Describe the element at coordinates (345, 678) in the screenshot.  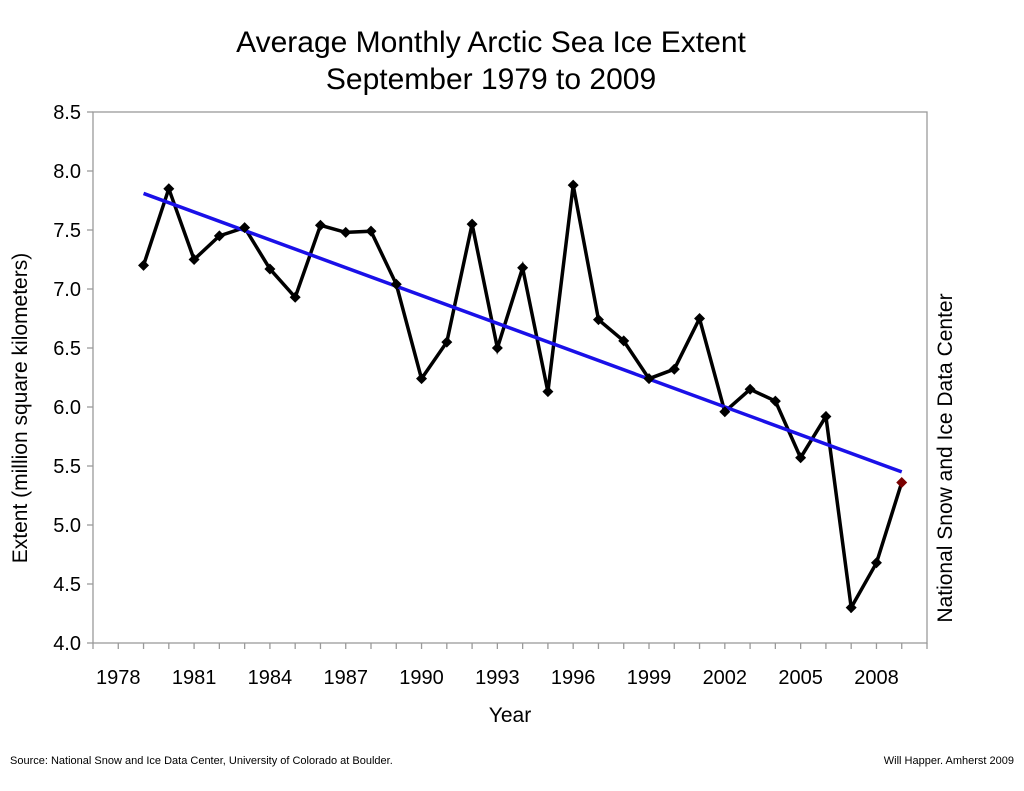
I see `x-tick-label: 1987` at that location.